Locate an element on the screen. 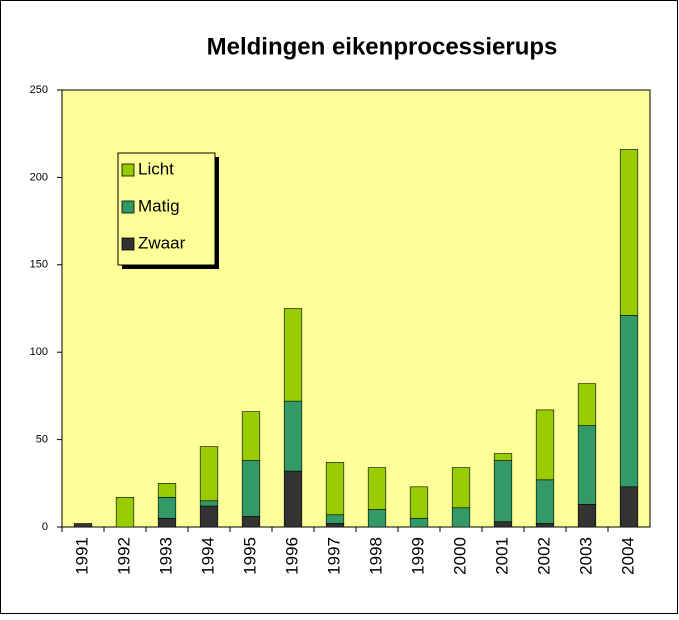 The width and height of the screenshot is (679, 620). legend-label: Matig is located at coordinates (159, 205).